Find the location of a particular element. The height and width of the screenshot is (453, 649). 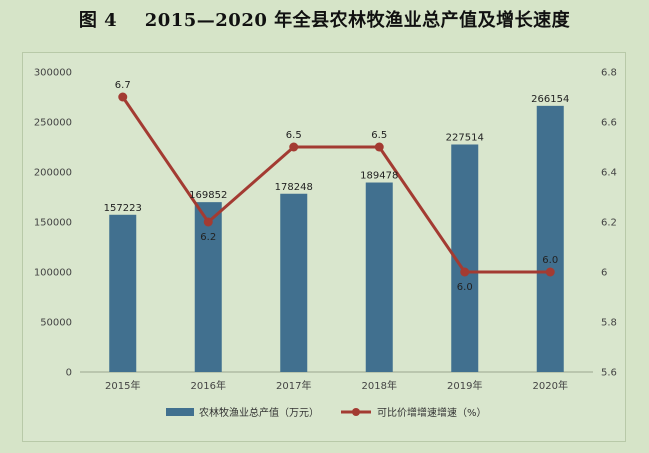

bar-value-label: 169852 is located at coordinates (208, 195).